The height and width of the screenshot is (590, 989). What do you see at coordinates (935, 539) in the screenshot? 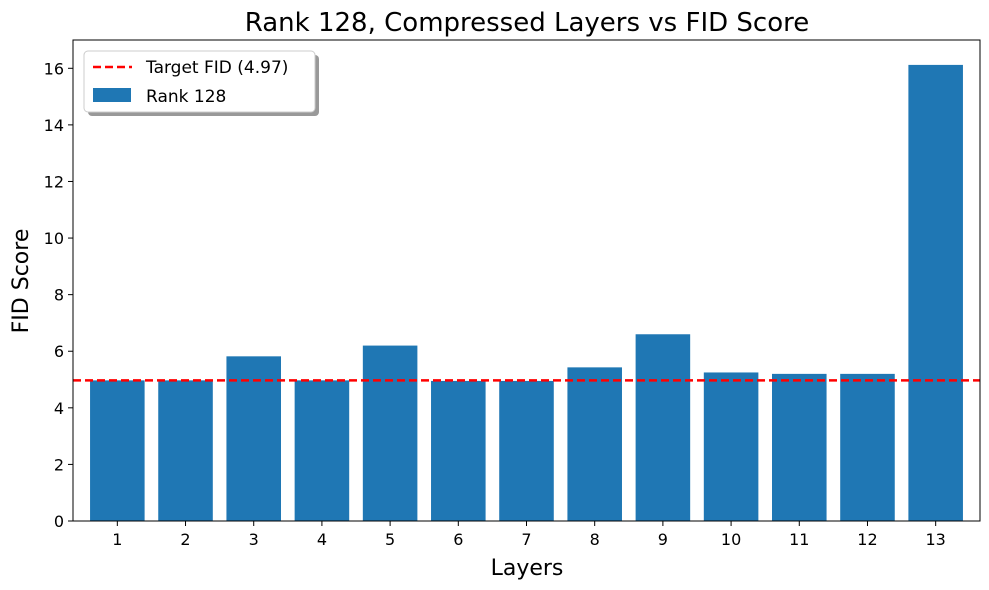
I see `x-tick-label: 13` at bounding box center [935, 539].